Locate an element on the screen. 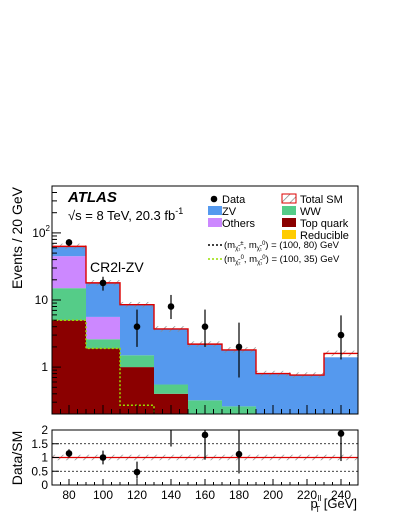 The image size is (407, 527). svg-text: Others is located at coordinates (239, 224).